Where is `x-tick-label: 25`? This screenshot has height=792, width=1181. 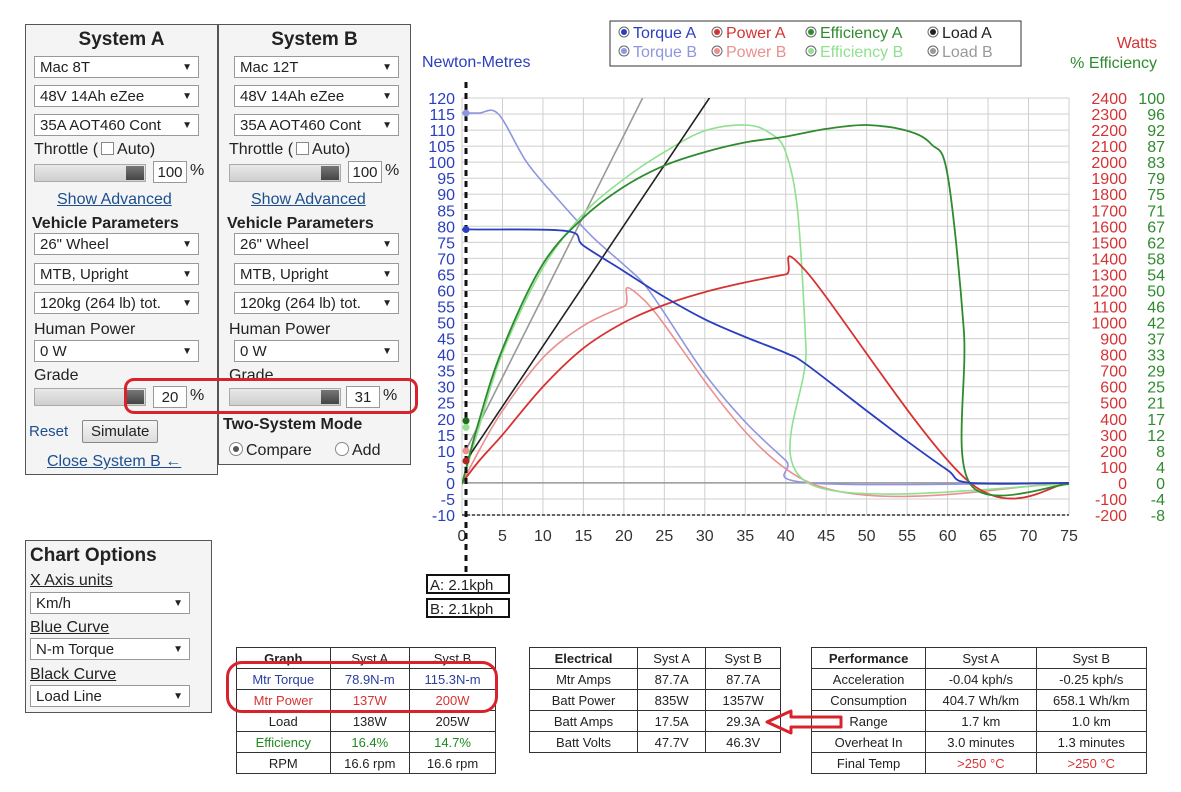
x-tick-label: 25 is located at coordinates (664, 536).